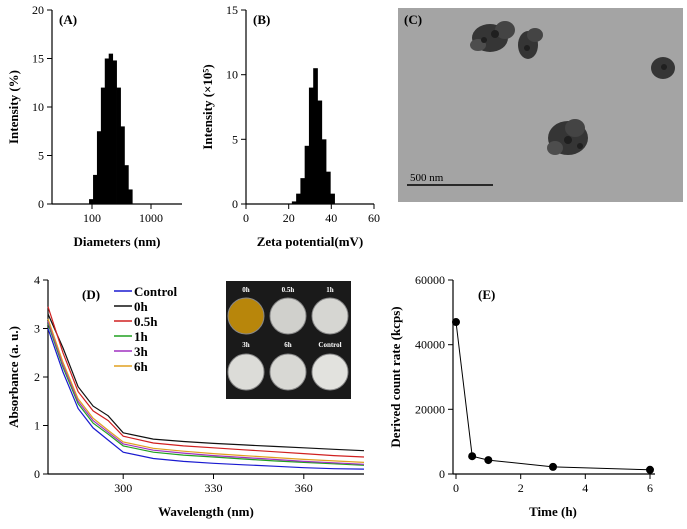  Describe the element at coordinates (330, 290) in the screenshot. I see `vial-label-1h: 1h` at that location.